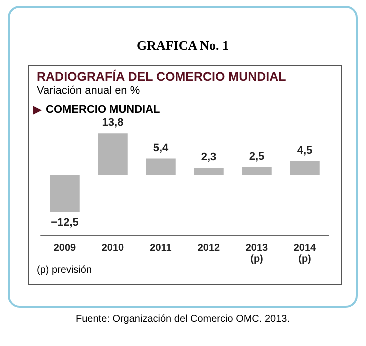 Image resolution: width=366 pixels, height=346 pixels. I want to click on x-tick-label: 2012, so click(209, 248).